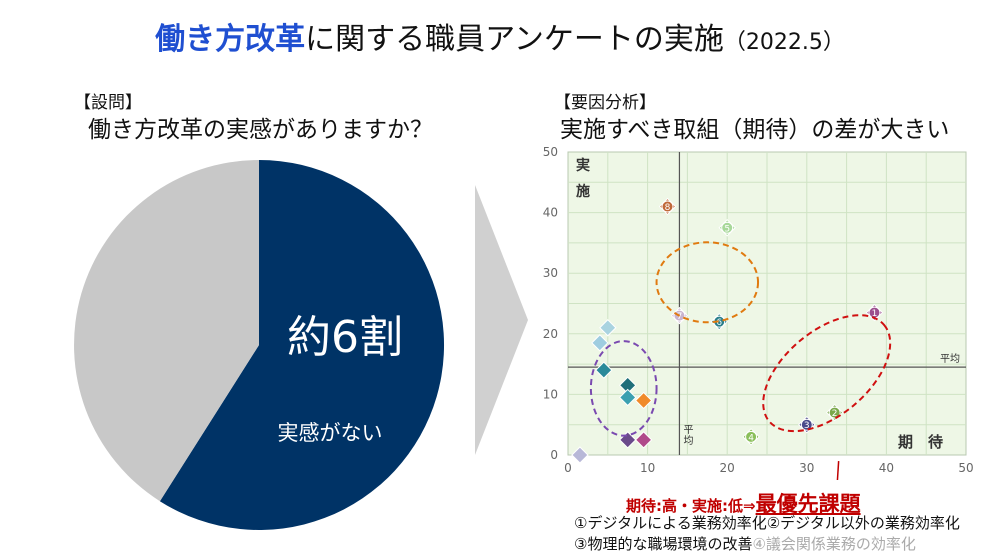 The width and height of the screenshot is (1000, 559). I want to click on legend-line-2: ③物理的な職場環境の改善④議会関係業務の効率化, so click(745, 543).